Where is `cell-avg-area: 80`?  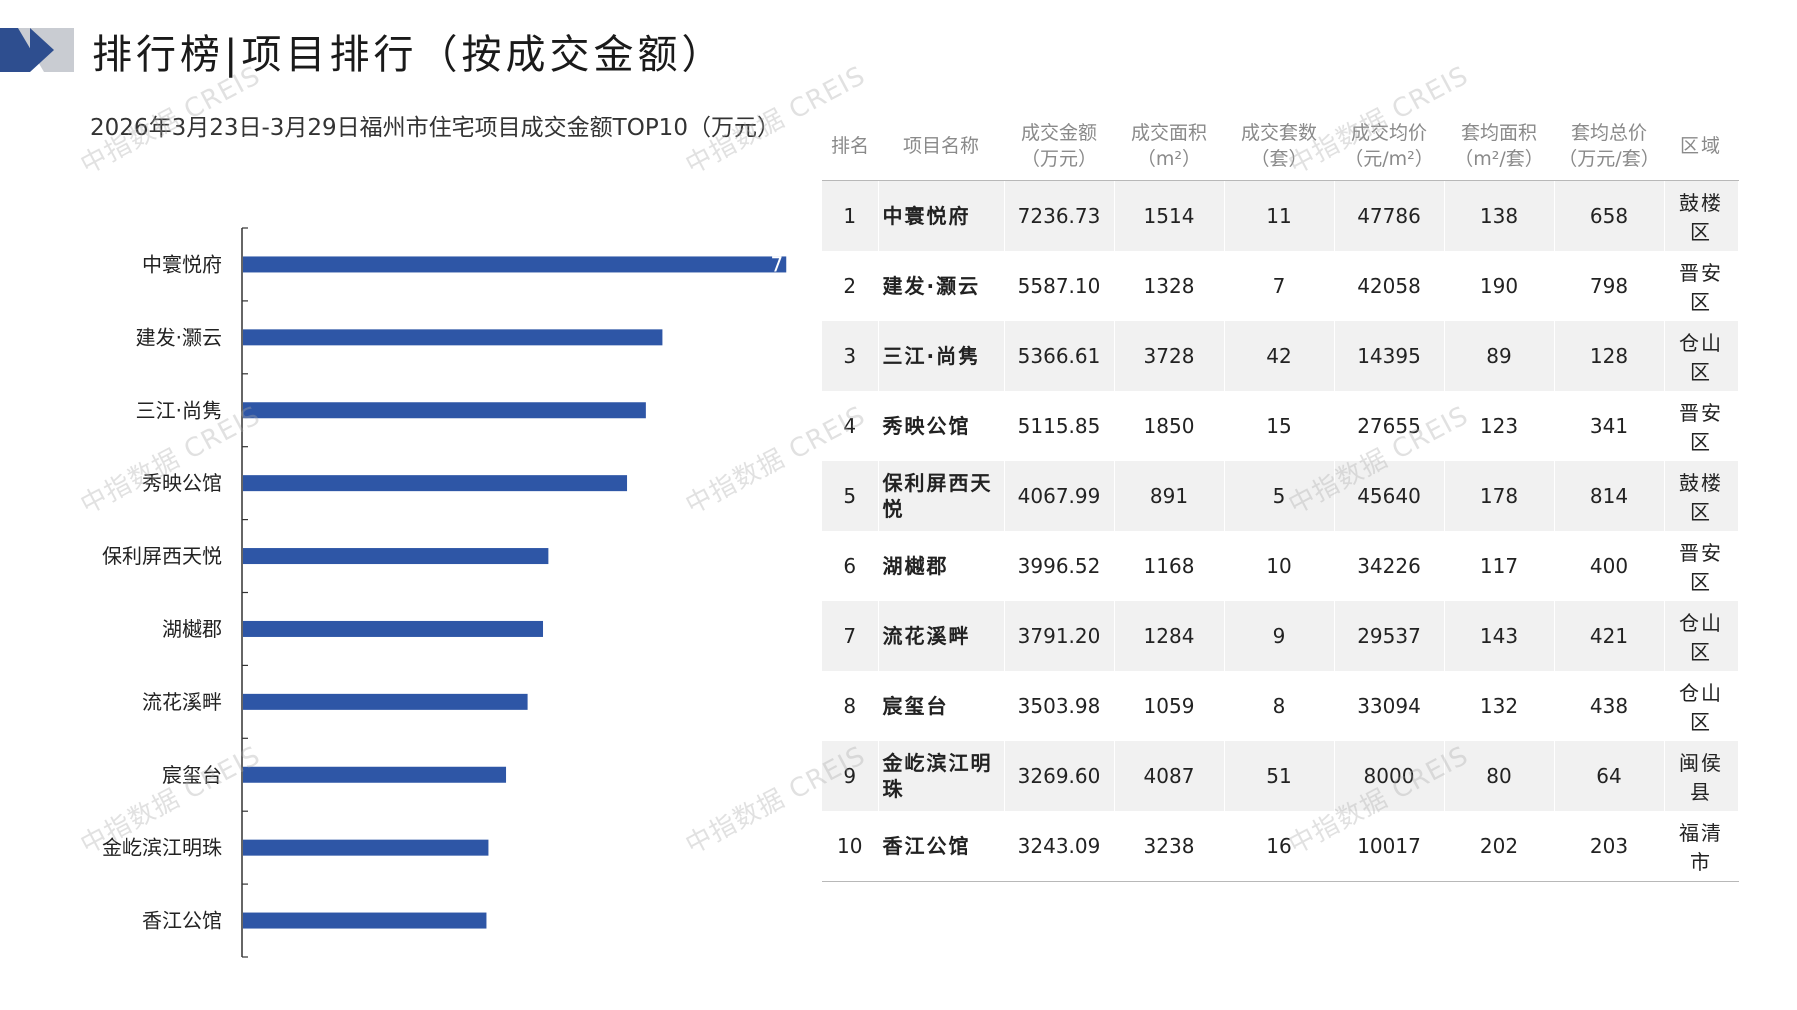 cell-avg-area: 80 is located at coordinates (1499, 776).